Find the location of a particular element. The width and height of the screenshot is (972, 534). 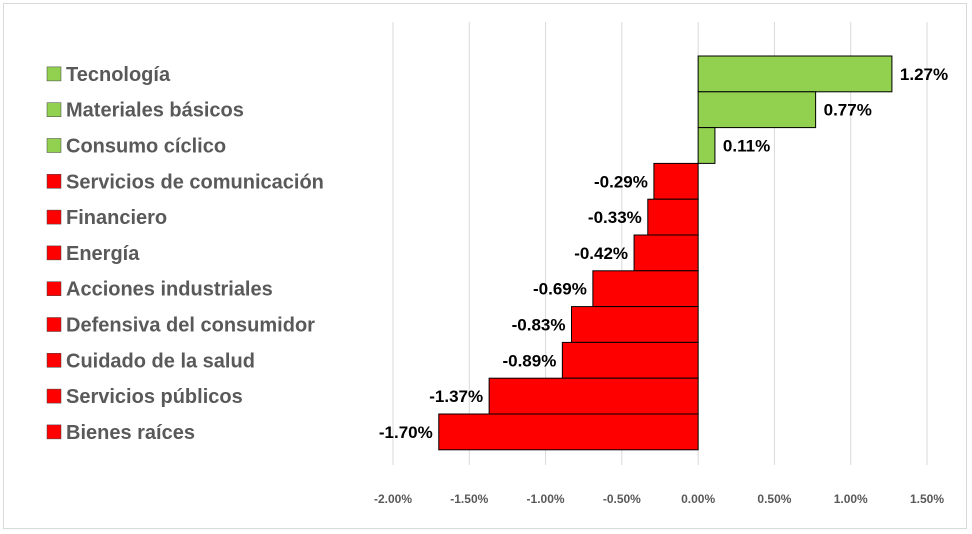

data-label: 1.27% is located at coordinates (924, 74).